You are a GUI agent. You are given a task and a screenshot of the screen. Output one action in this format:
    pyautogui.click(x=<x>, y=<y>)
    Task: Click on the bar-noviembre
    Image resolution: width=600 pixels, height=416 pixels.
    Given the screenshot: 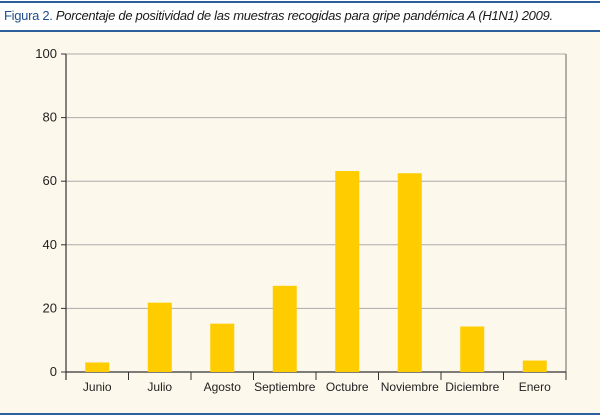 What is the action you would take?
    pyautogui.click(x=409, y=272)
    